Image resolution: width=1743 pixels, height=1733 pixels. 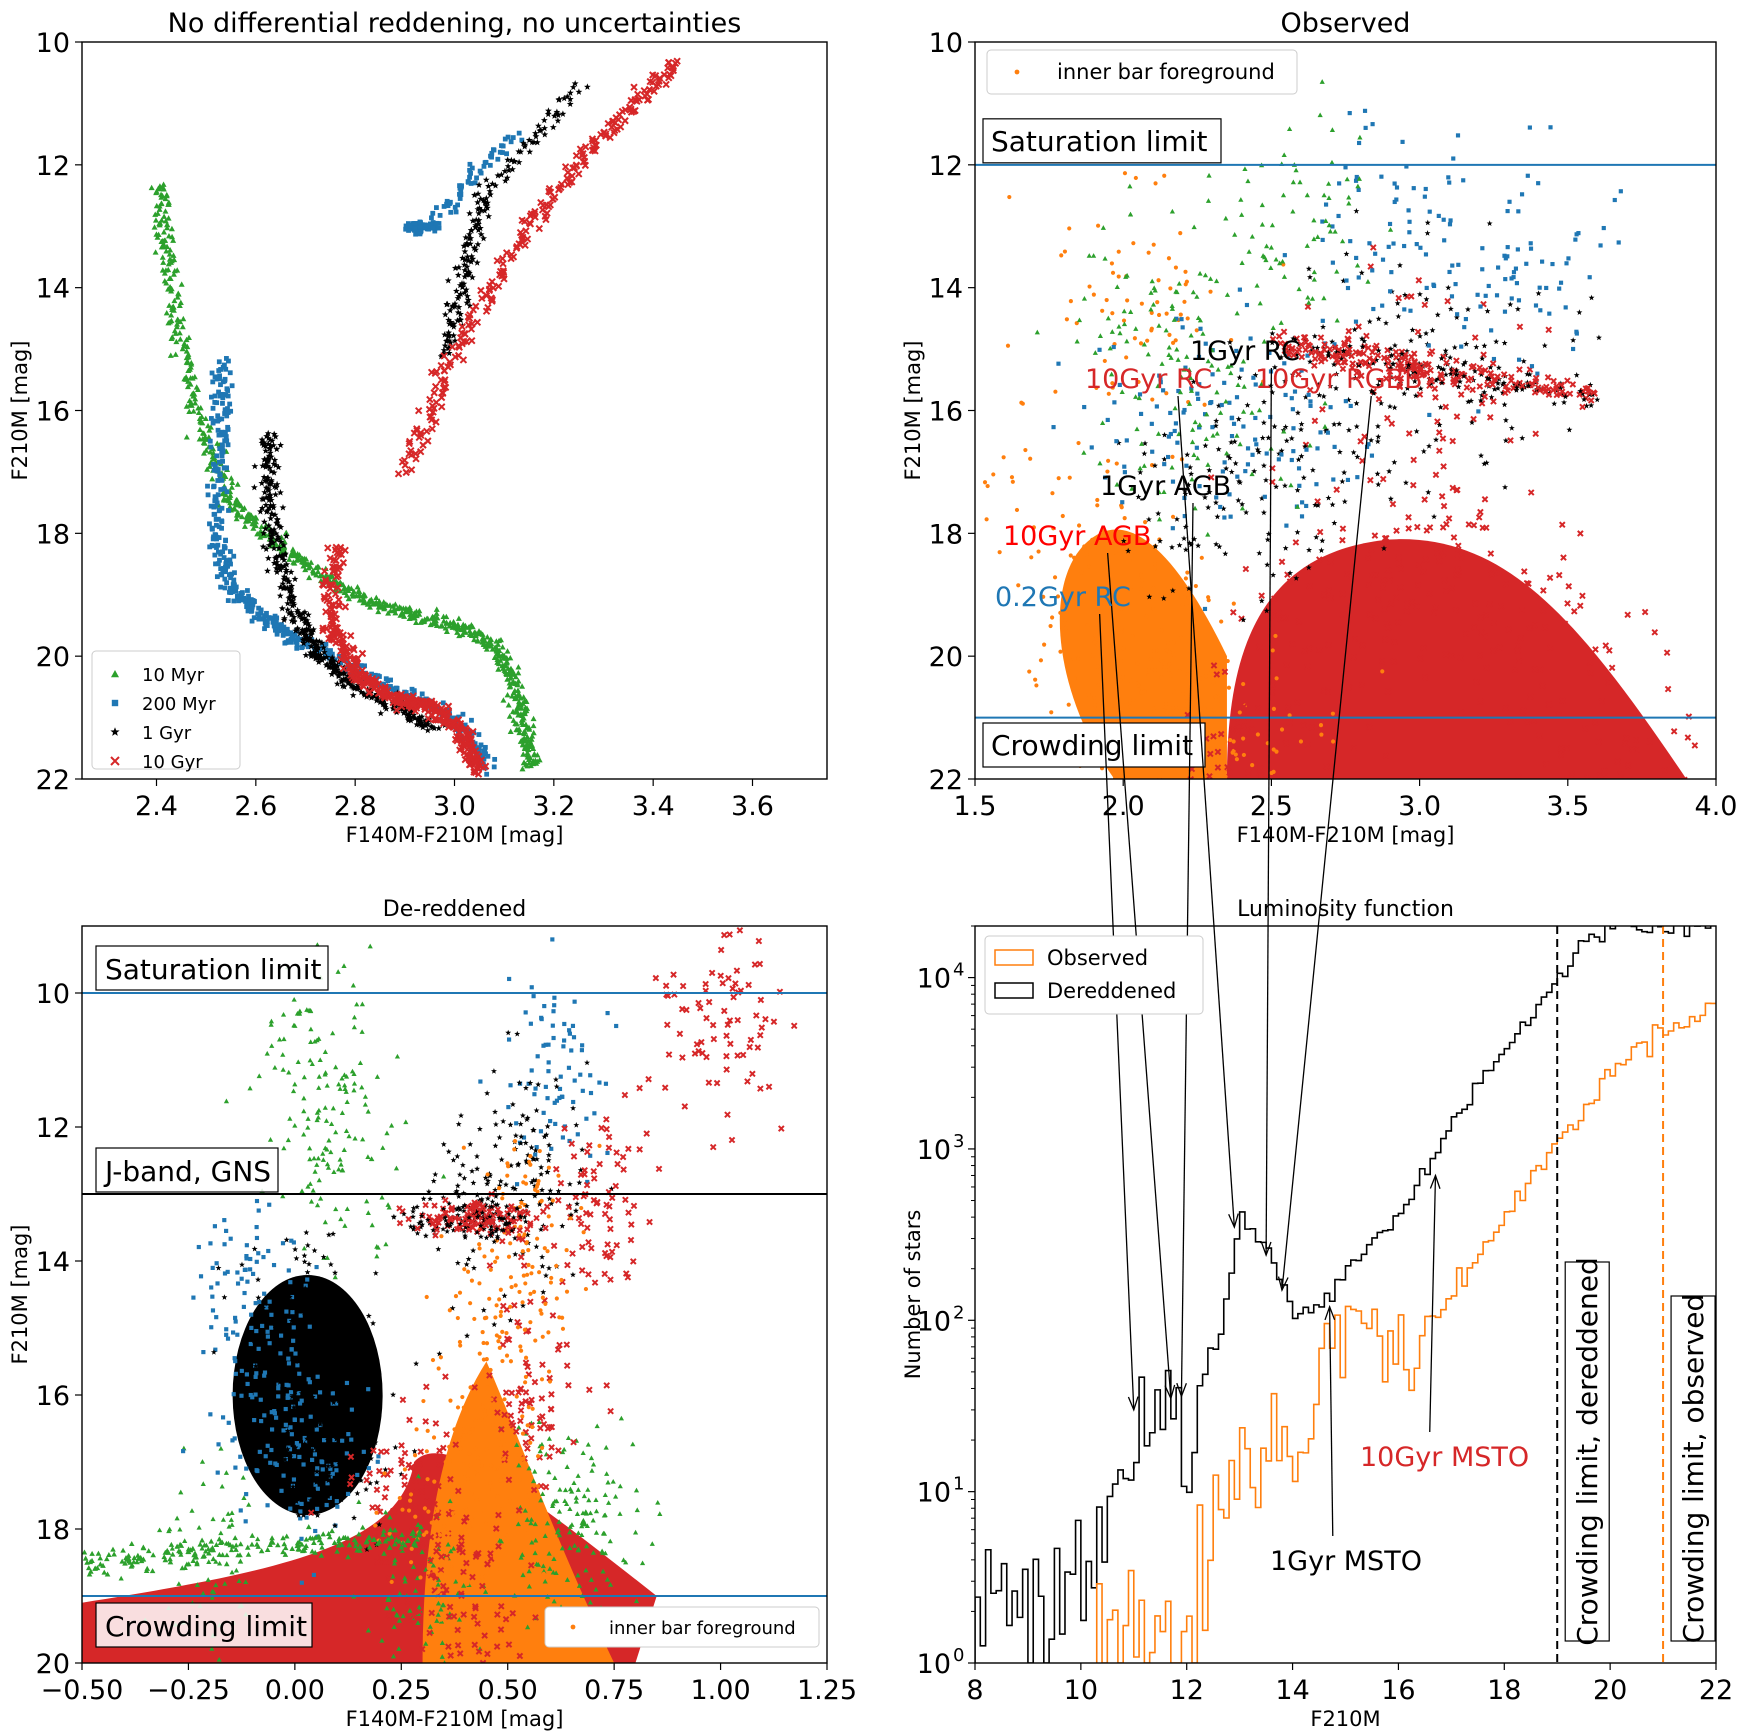 What do you see at coordinates (752, 806) in the screenshot?
I see `x-tick-label: 3.6` at bounding box center [752, 806].